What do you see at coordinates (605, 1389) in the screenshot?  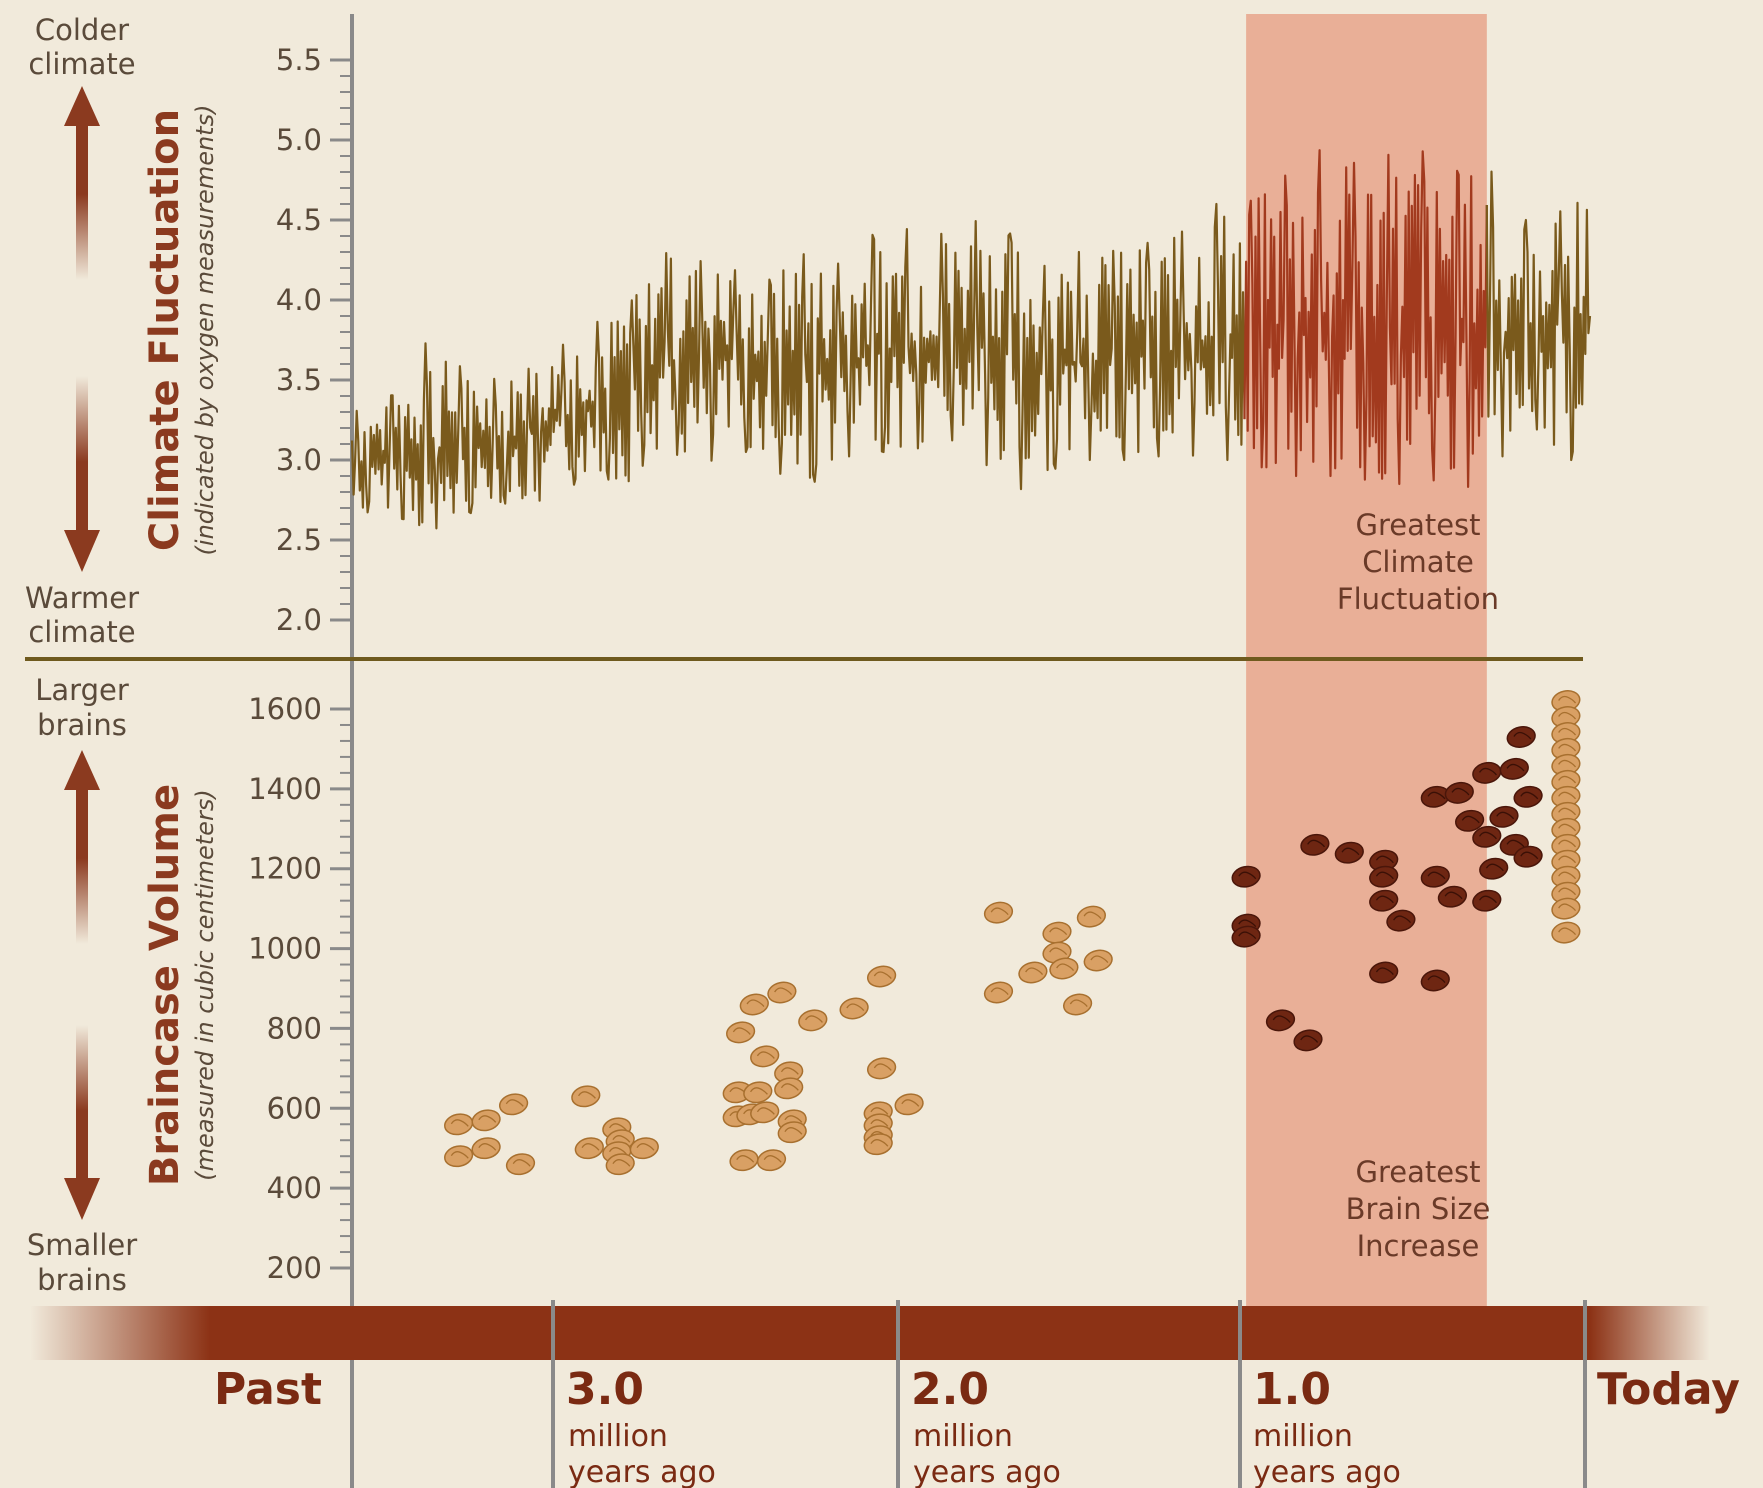 I see `tick-3-value: 3.0` at bounding box center [605, 1389].